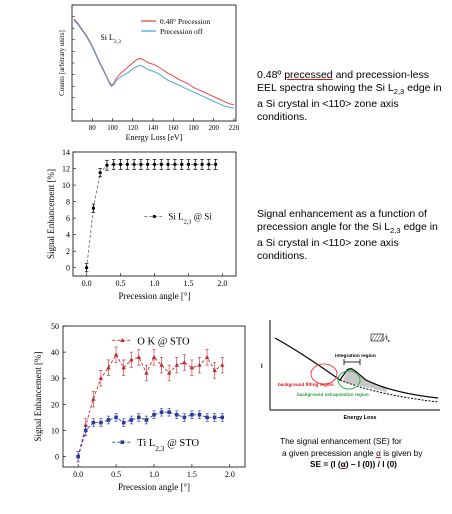 The width and height of the screenshot is (452, 514). What do you see at coordinates (38, 397) in the screenshot?
I see `y-axis-label: Signal Enhancement [%]` at bounding box center [38, 397].